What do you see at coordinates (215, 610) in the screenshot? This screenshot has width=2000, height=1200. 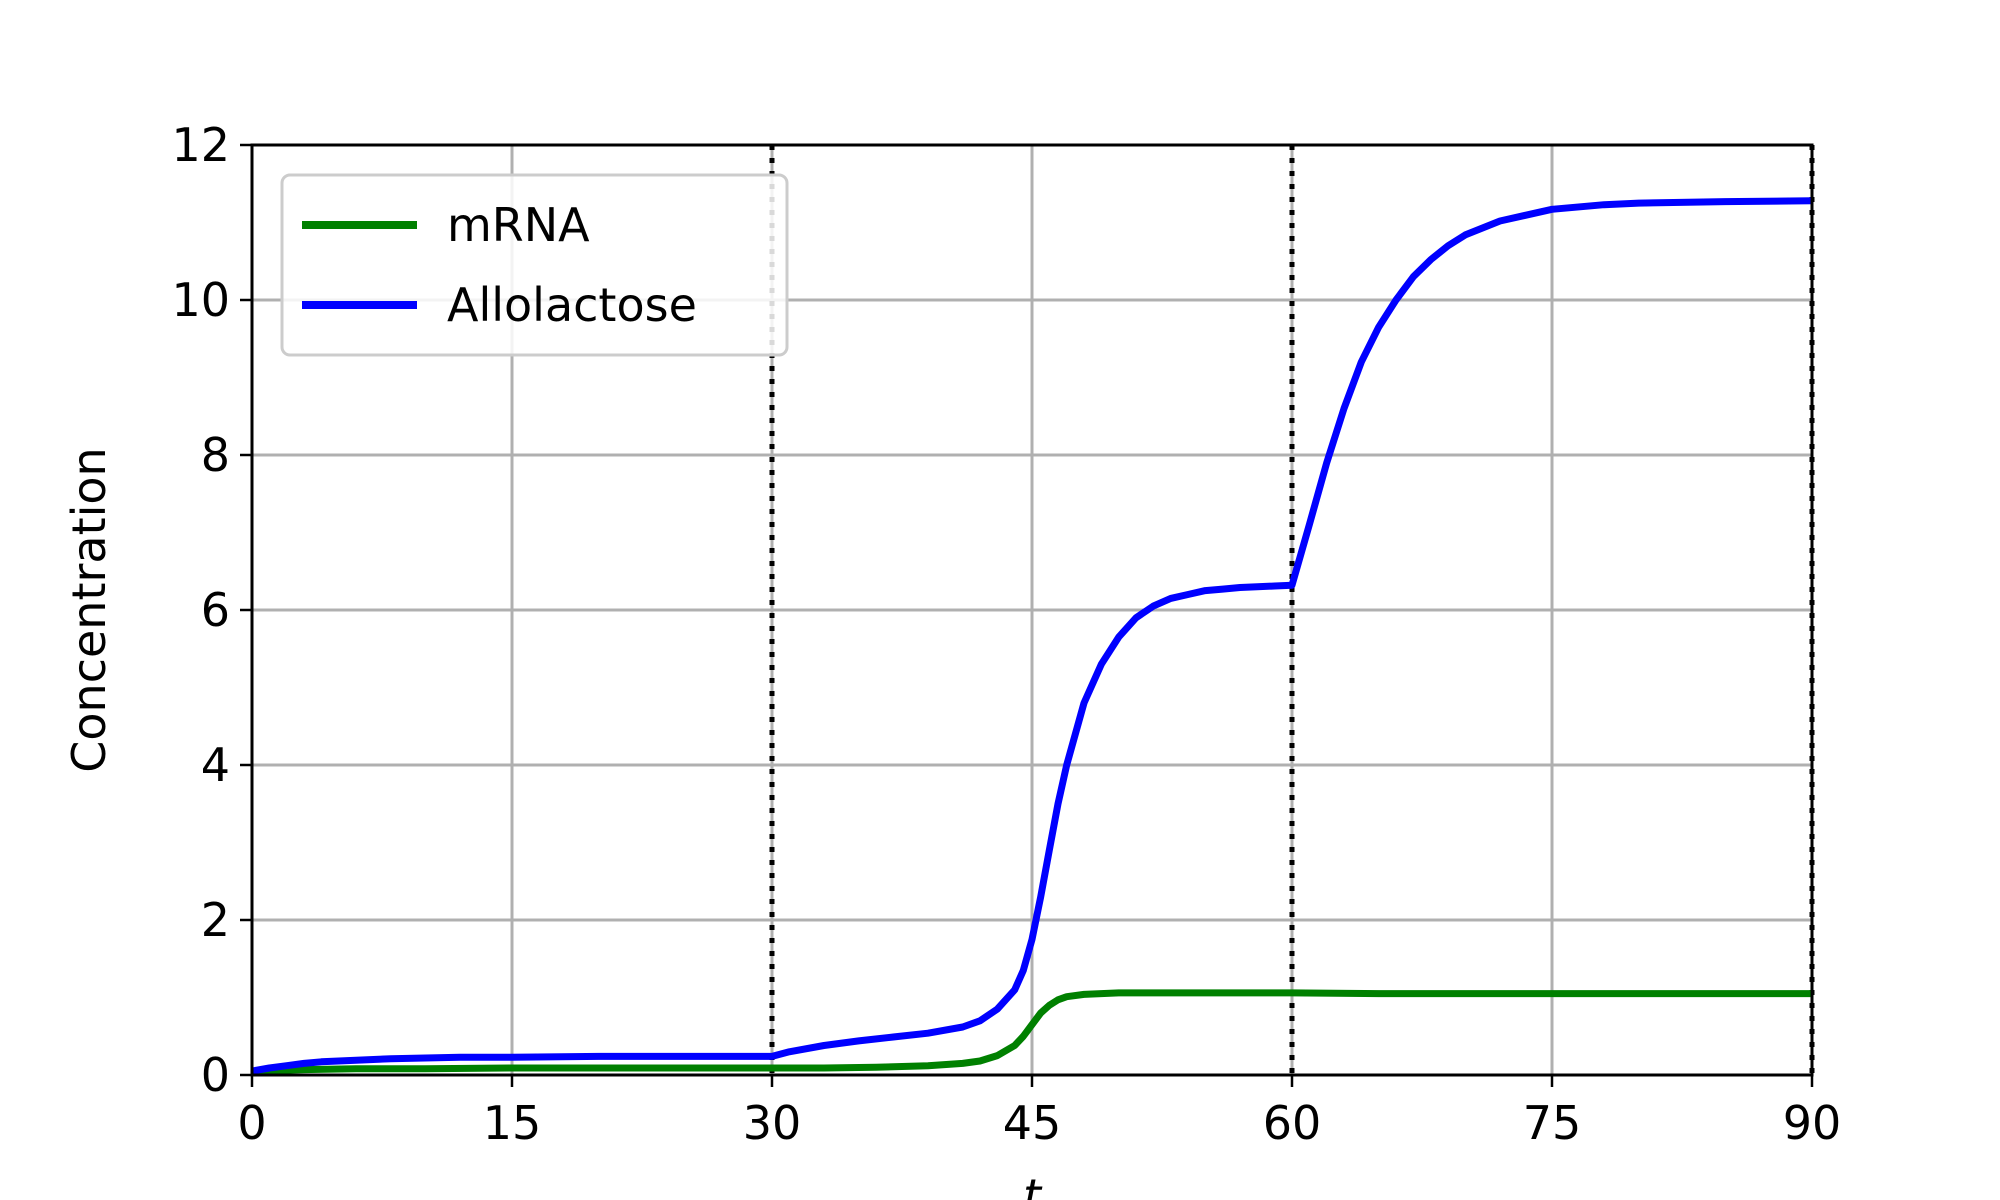 I see `y-tick-label: 6` at bounding box center [215, 610].